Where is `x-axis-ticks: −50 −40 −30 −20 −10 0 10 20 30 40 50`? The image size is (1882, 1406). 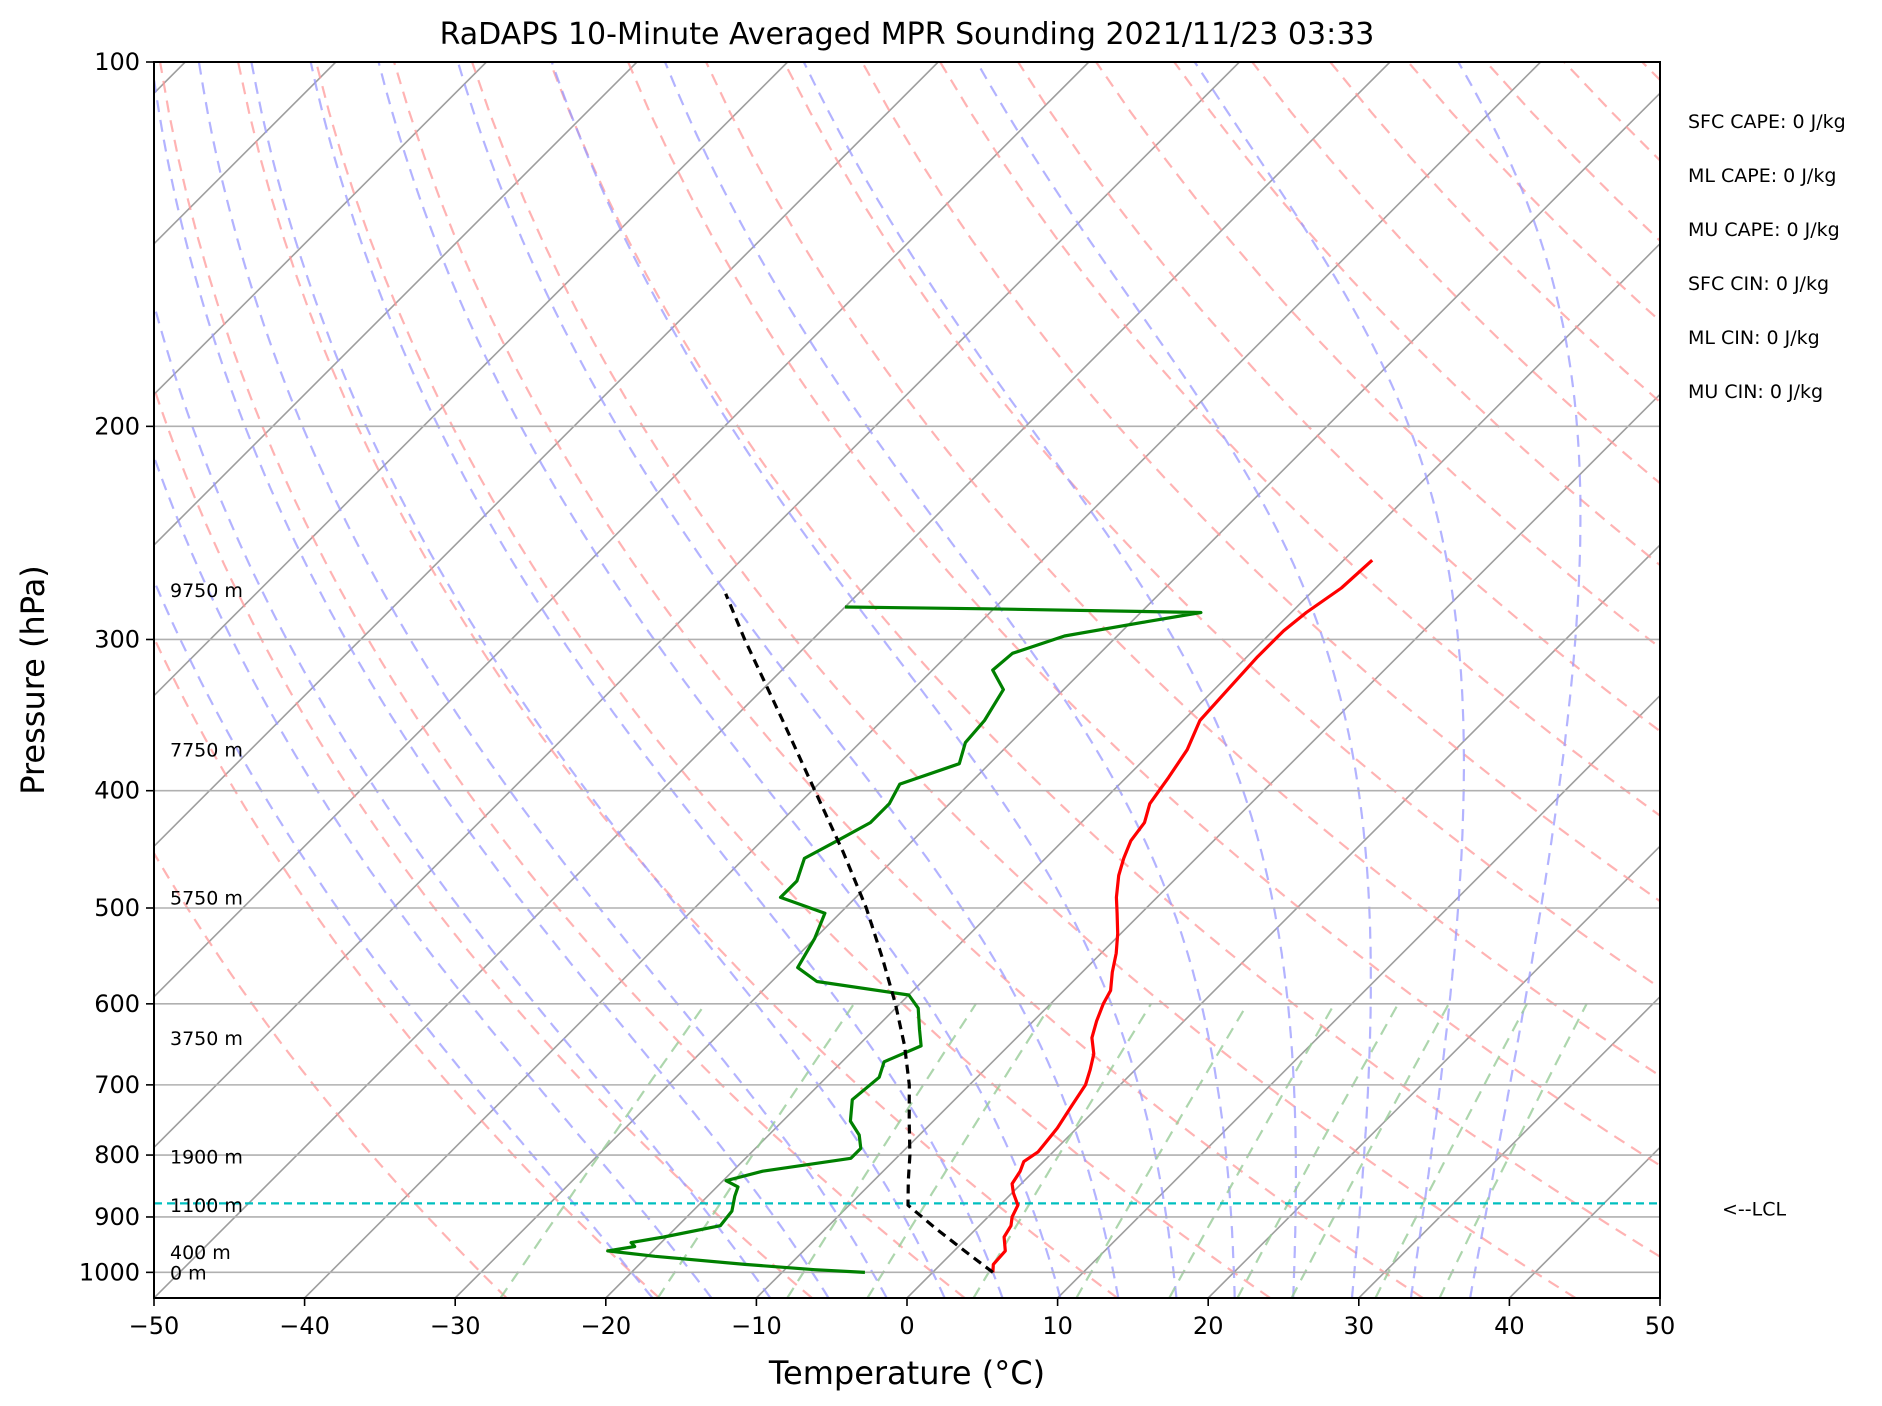 x-axis-ticks: −50 −40 −30 −20 −10 0 10 20 30 40 50 is located at coordinates (902, 1319).